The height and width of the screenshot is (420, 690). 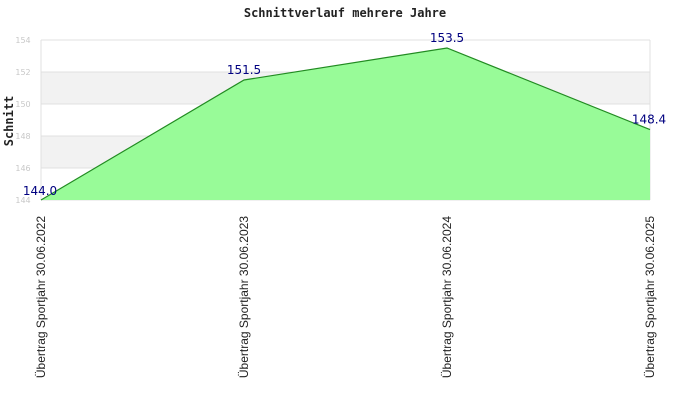 What do you see at coordinates (244, 70) in the screenshot?
I see `data-label: 151.5` at bounding box center [244, 70].